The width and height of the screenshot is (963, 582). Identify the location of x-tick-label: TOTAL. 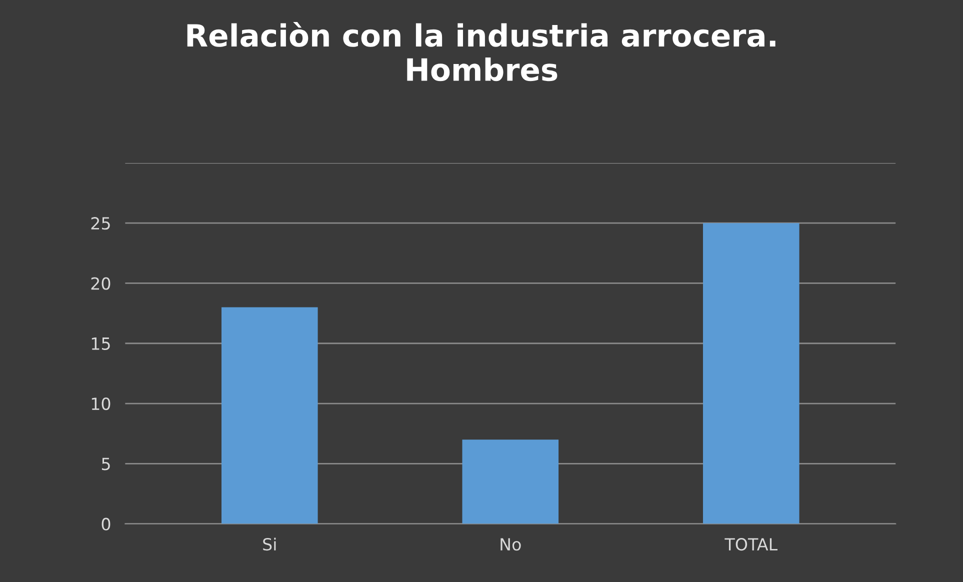
(751, 544).